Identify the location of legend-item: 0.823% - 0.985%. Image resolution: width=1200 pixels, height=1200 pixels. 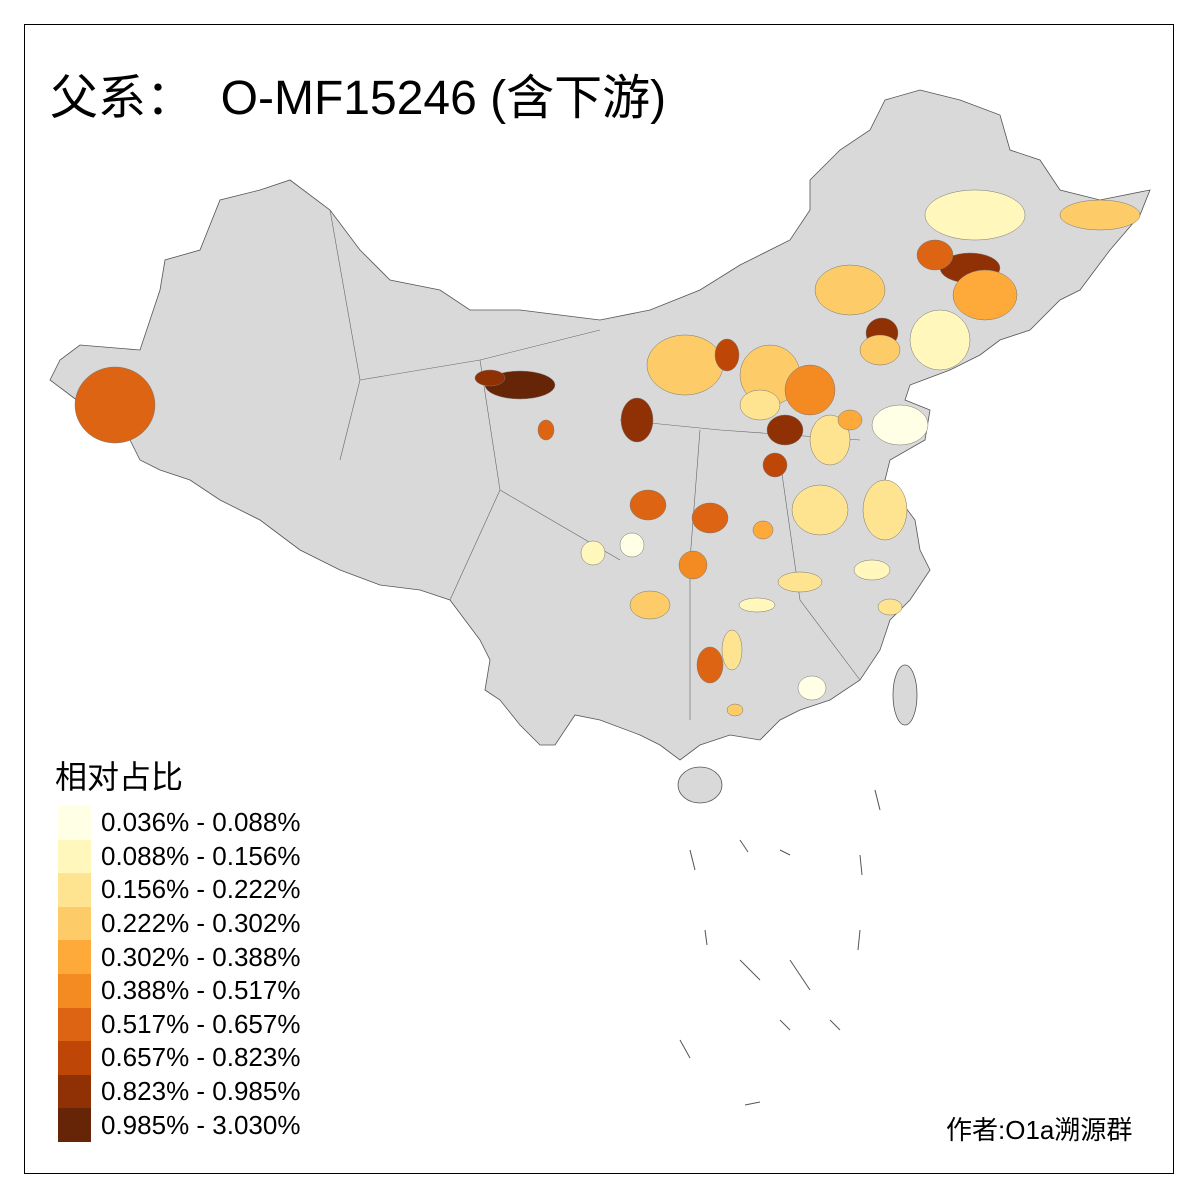
(179, 1091).